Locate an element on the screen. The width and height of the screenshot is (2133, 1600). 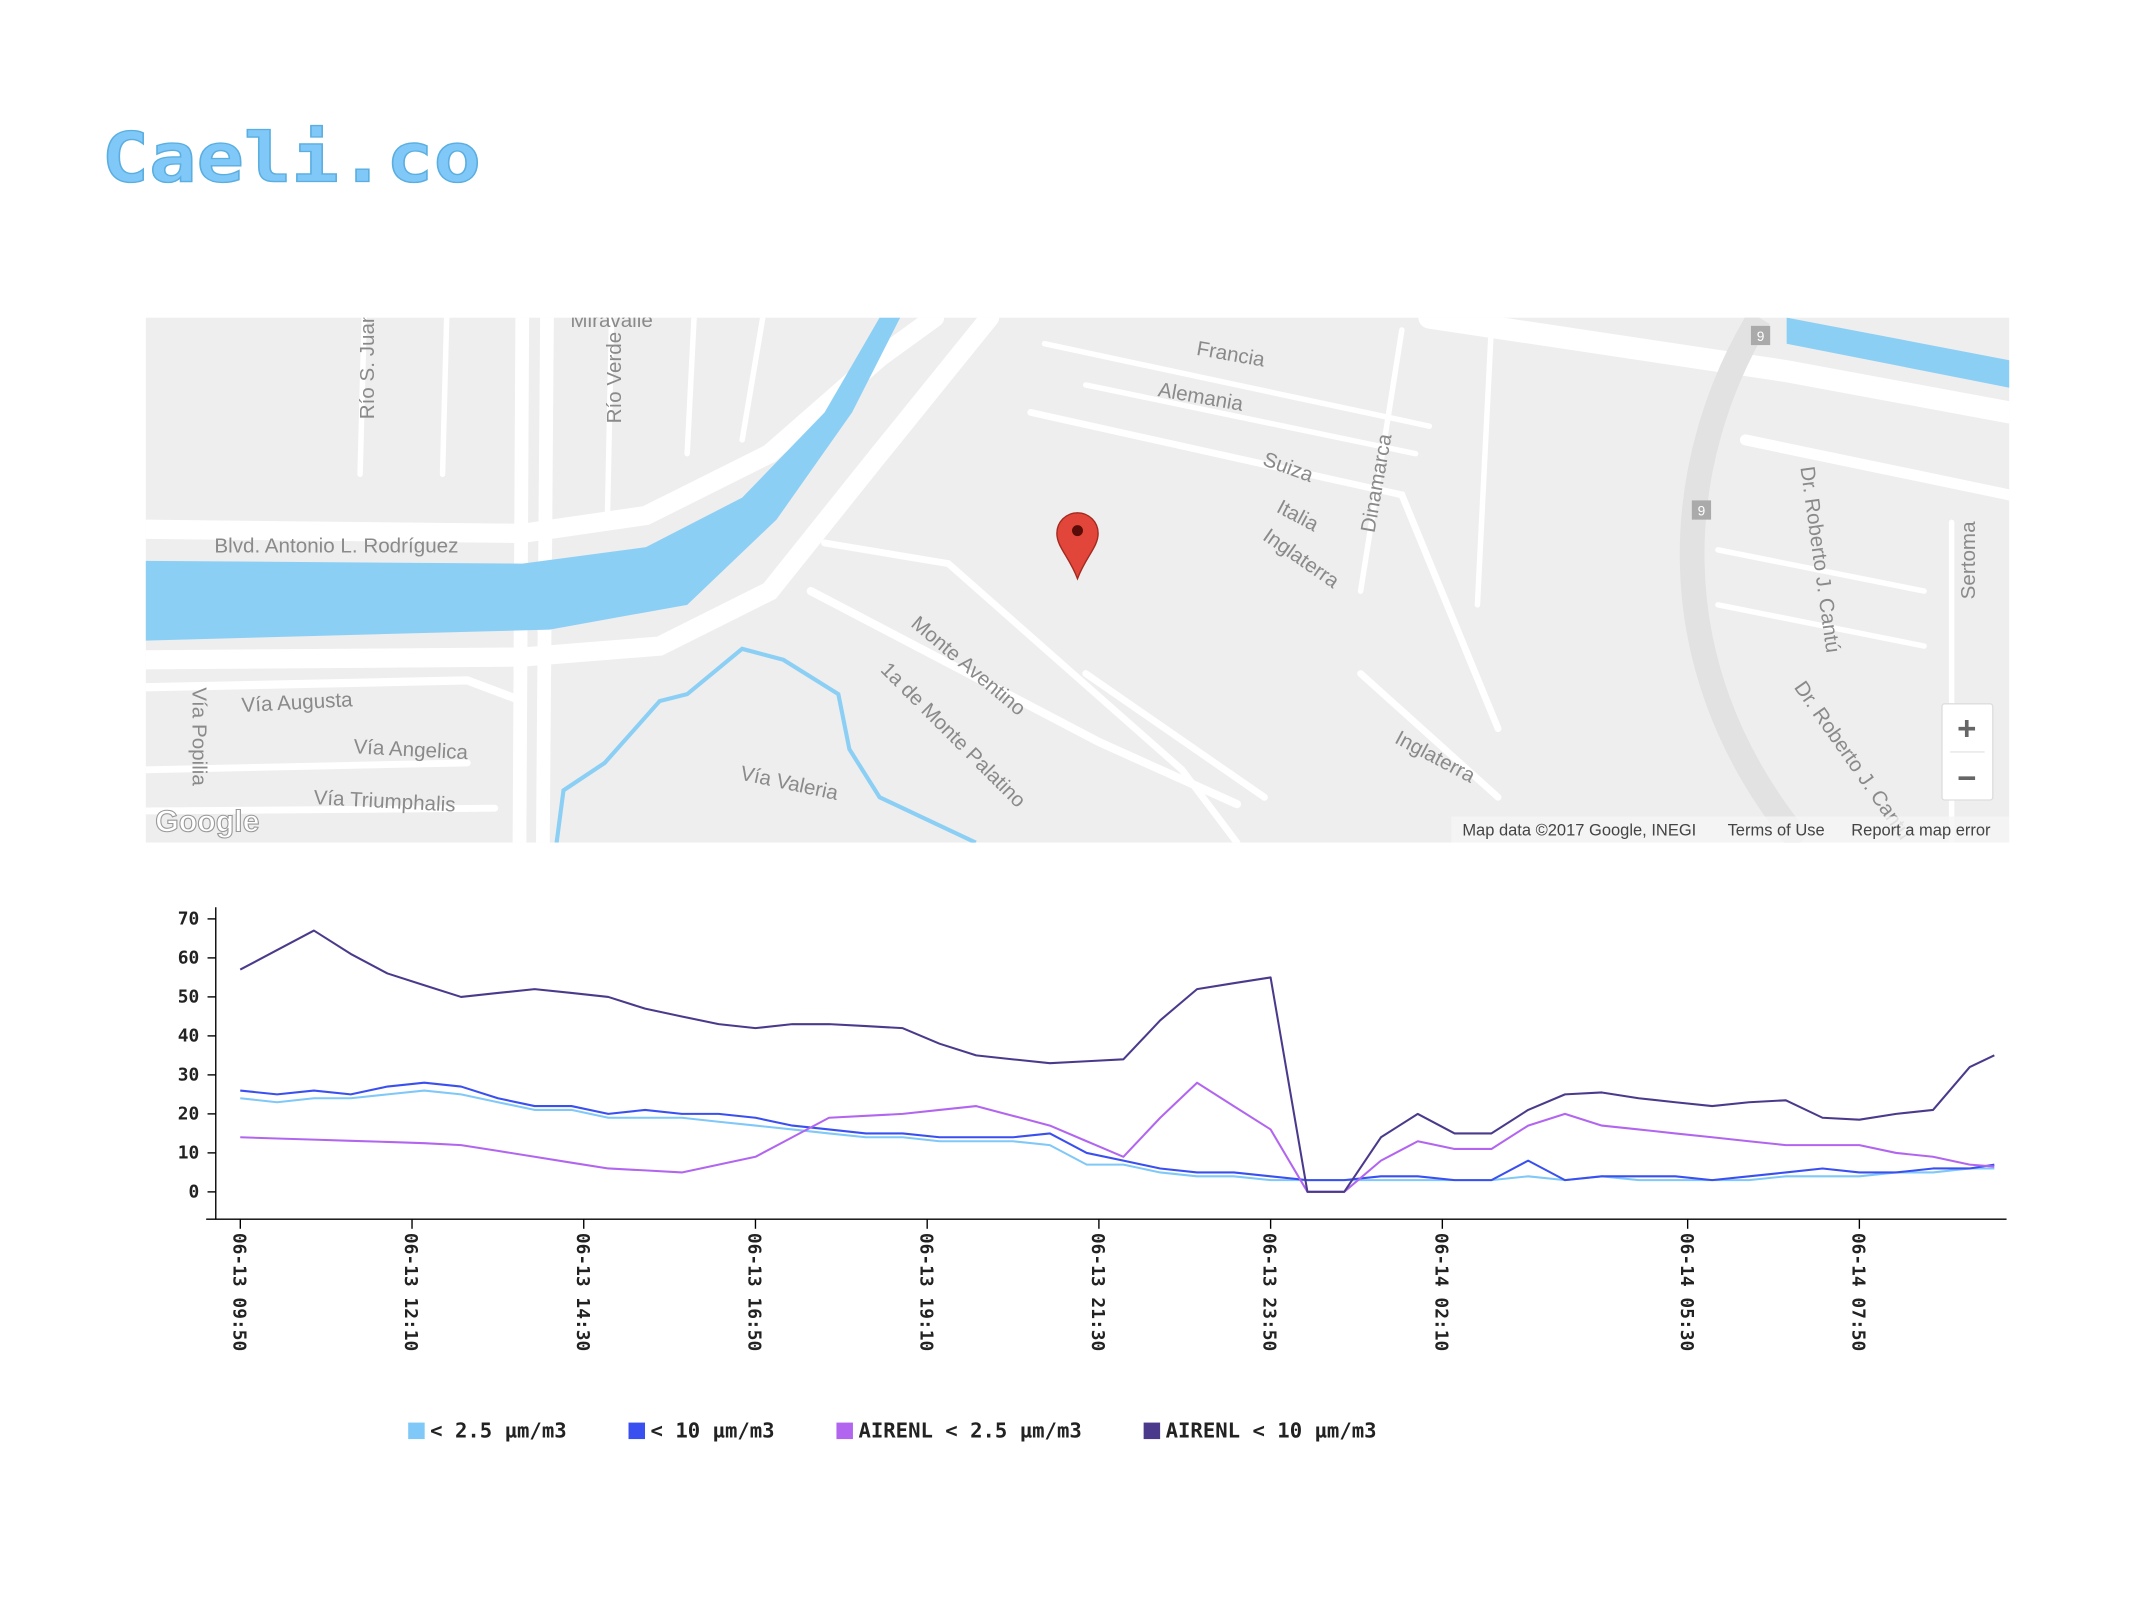
map-marker is located at coordinates (1077, 546).